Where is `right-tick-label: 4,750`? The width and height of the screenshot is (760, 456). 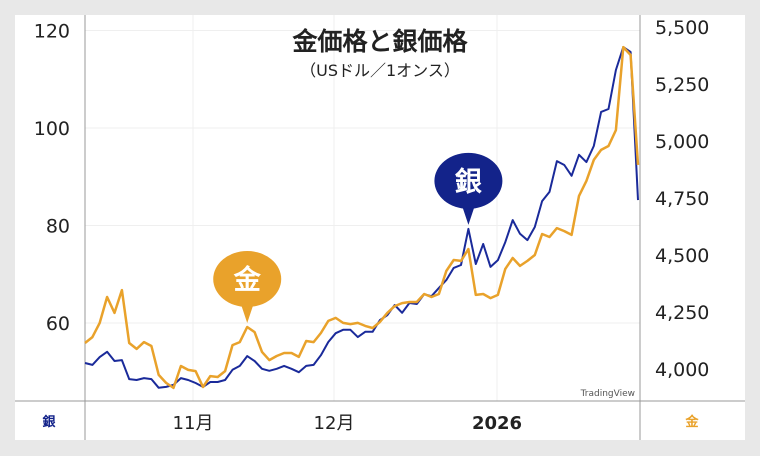
right-tick-label: 4,750 is located at coordinates (682, 199).